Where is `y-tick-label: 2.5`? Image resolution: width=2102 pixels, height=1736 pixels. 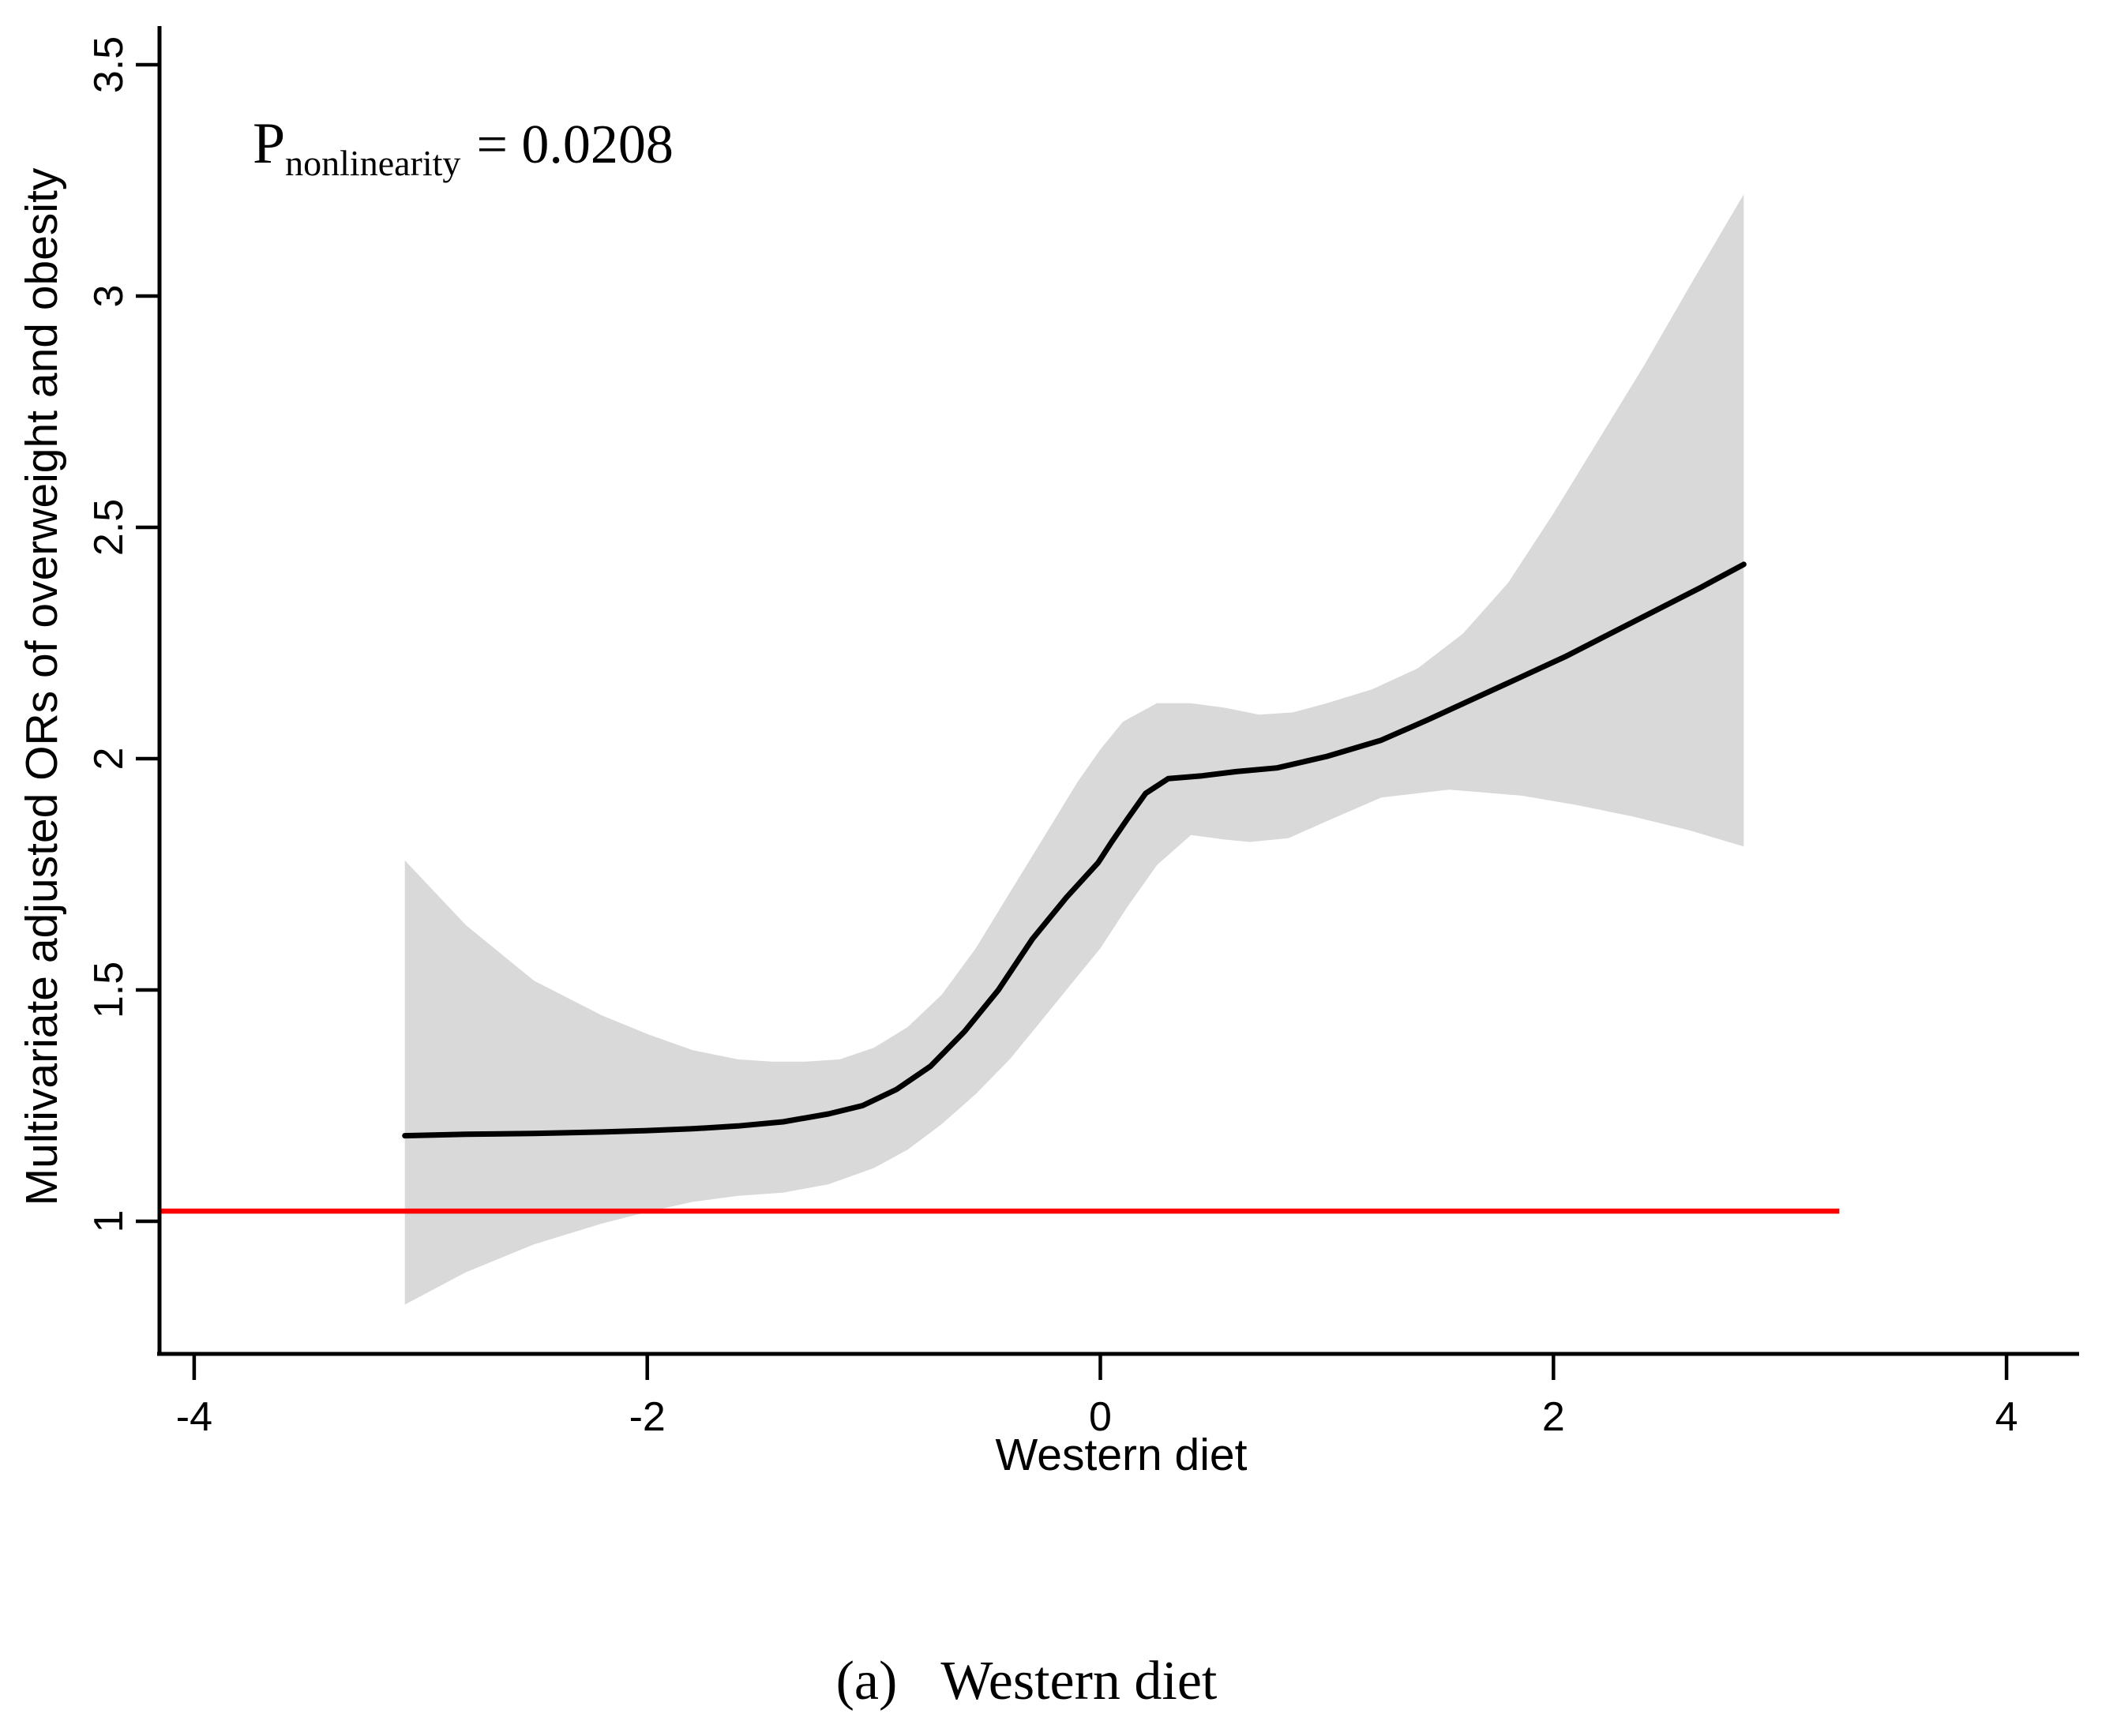 y-tick-label: 2.5 is located at coordinates (109, 527).